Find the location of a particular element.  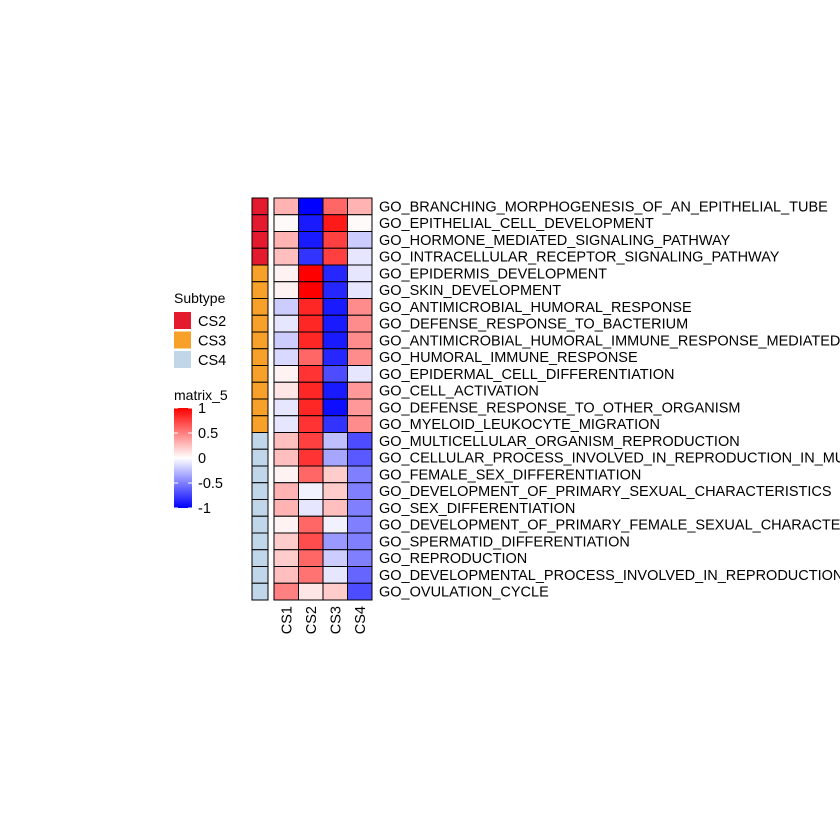

row-label: GO_EPIDERMAL_CELL_DIFFERENTIATION is located at coordinates (526, 375).